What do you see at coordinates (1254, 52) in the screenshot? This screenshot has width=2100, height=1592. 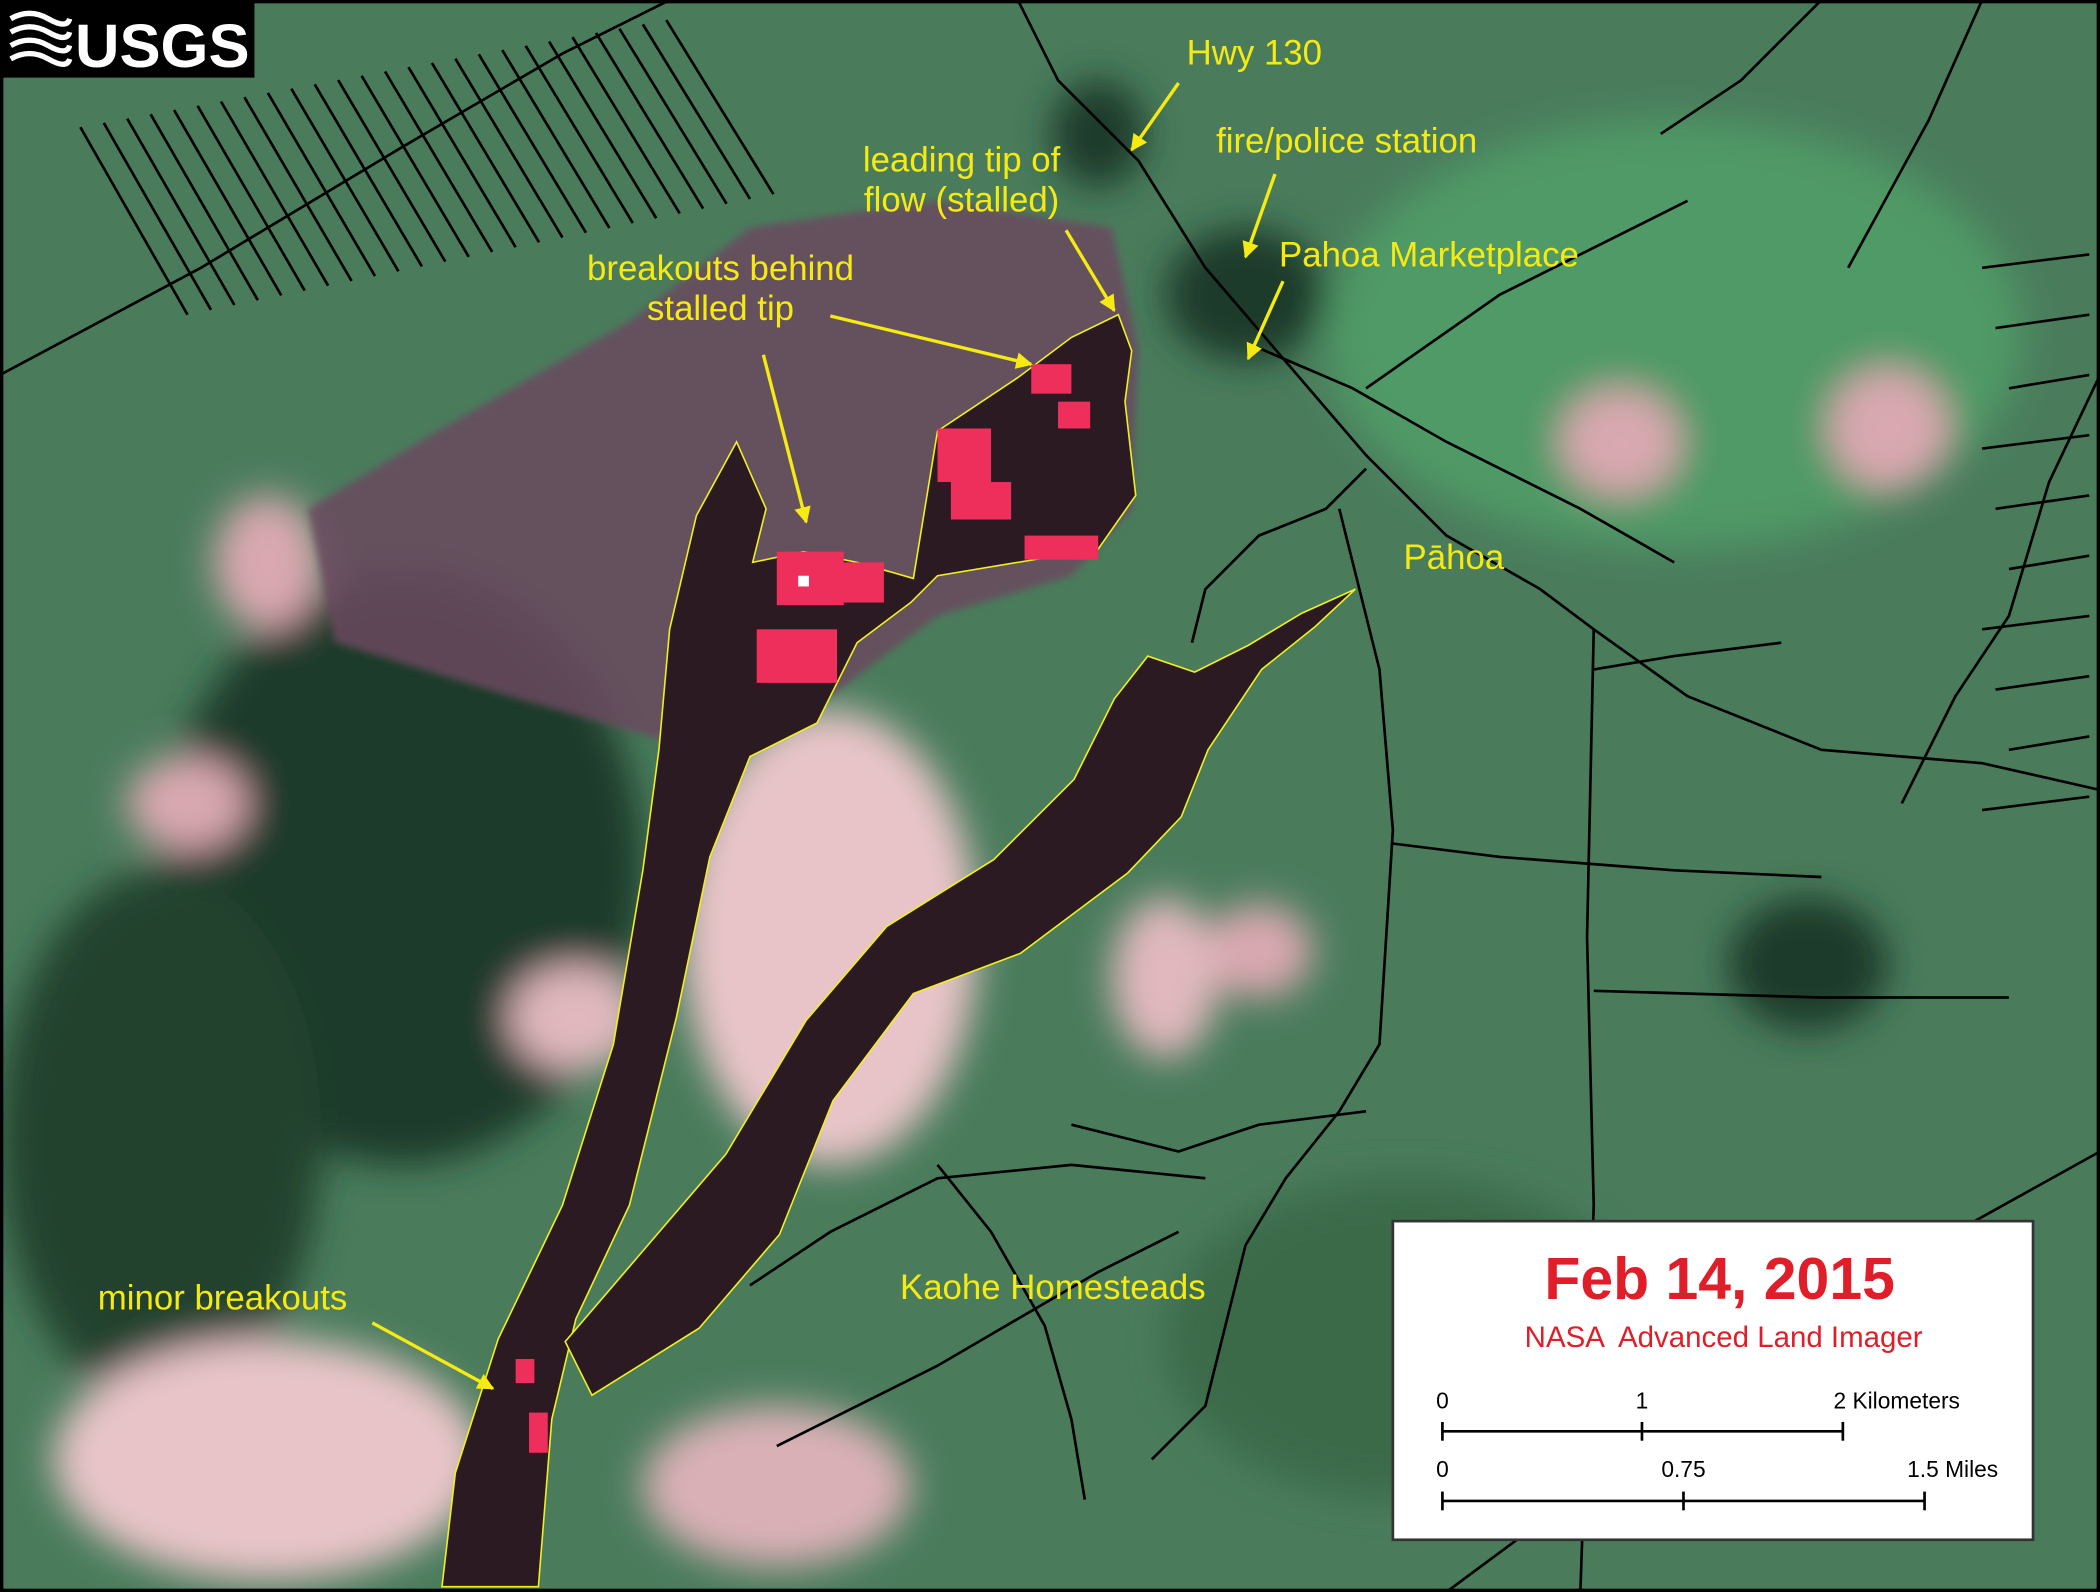 I see `map-label: Hwy 130` at bounding box center [1254, 52].